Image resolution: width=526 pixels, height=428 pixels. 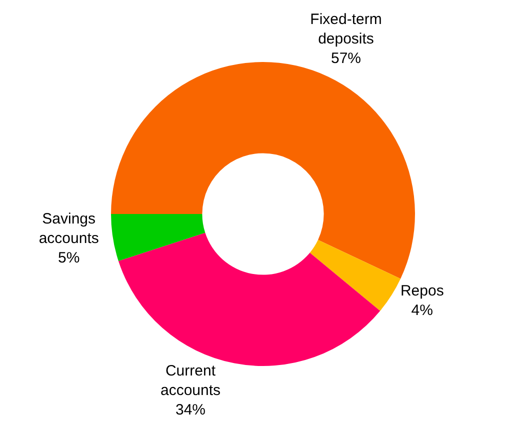 I want to click on data-label: 34%, so click(x=190, y=409).